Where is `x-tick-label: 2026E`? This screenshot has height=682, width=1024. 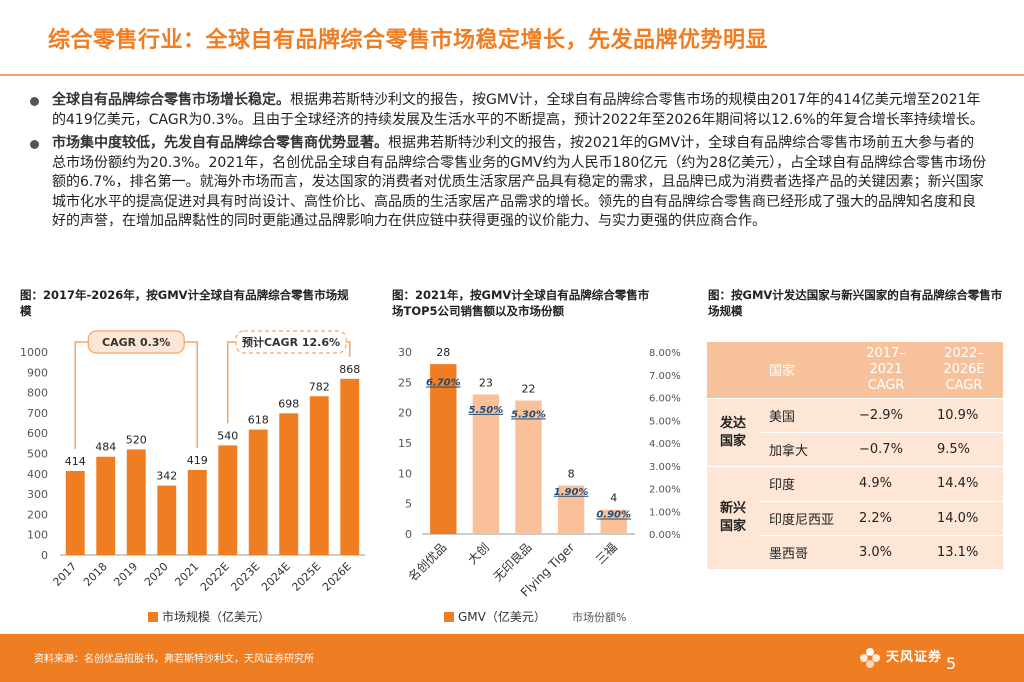 x-tick-label: 2026E is located at coordinates (337, 577).